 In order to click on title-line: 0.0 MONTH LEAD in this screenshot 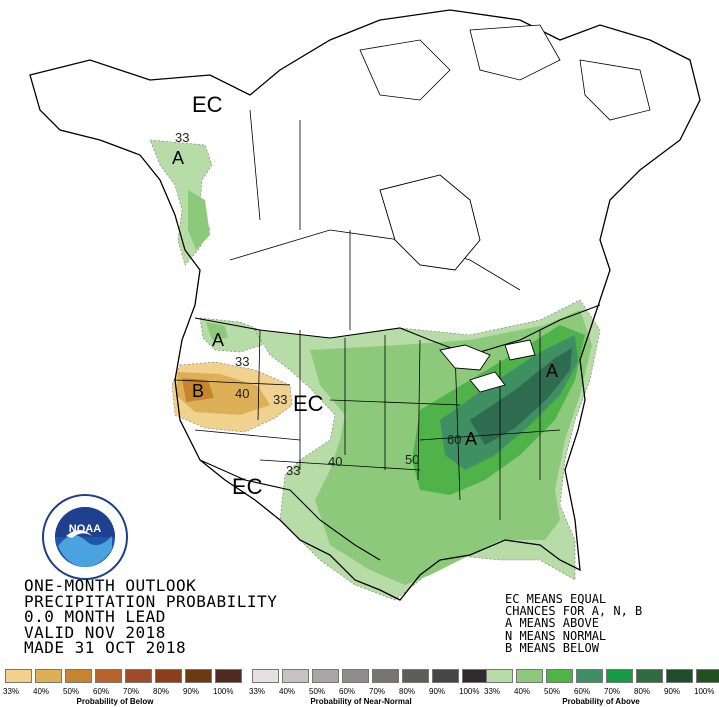, I will do `click(95, 616)`.